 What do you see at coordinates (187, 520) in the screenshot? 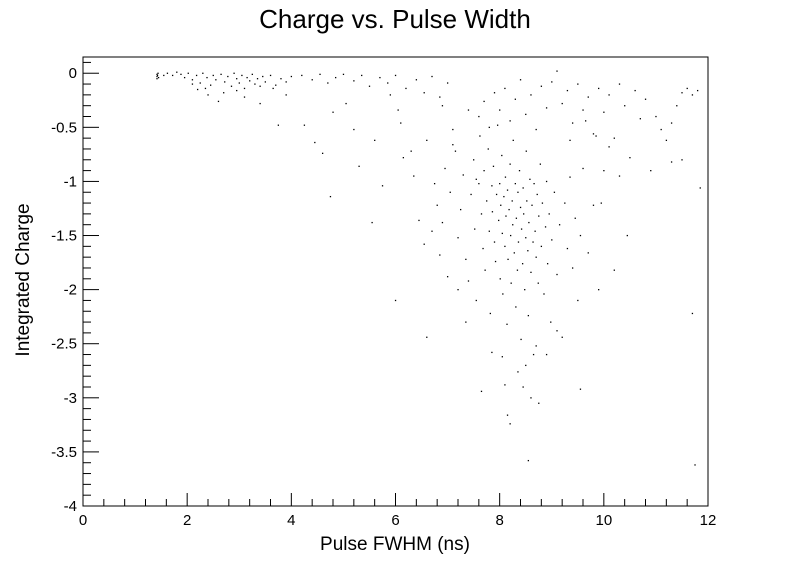
I see `x-tick-label: 2` at bounding box center [187, 520].